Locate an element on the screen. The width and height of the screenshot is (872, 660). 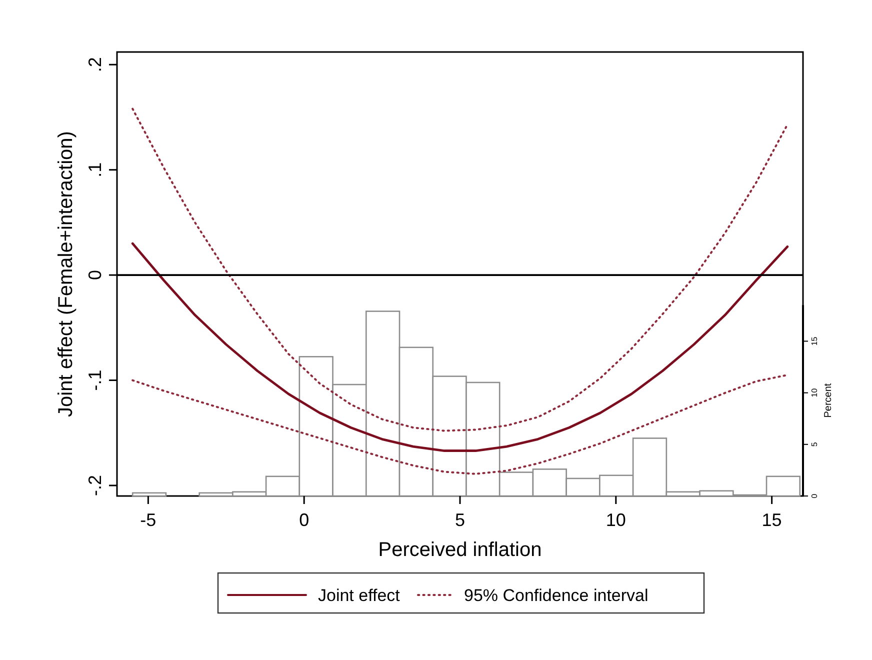
y2-tick-label: 10 is located at coordinates (814, 393).